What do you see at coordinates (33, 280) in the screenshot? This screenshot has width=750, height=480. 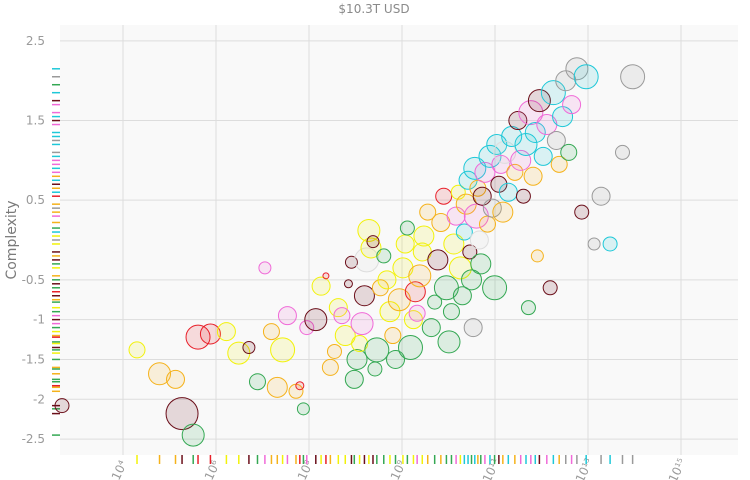 I see `y-tick-label: -0.5` at bounding box center [33, 280].